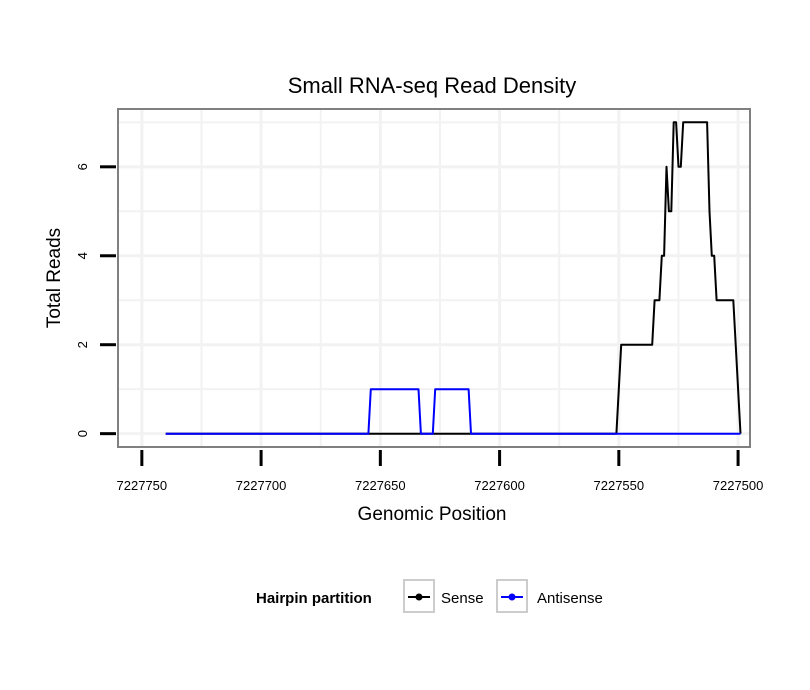 The image size is (810, 690). I want to click on chart-title: Small RNA-seq Read Density, so click(432, 85).